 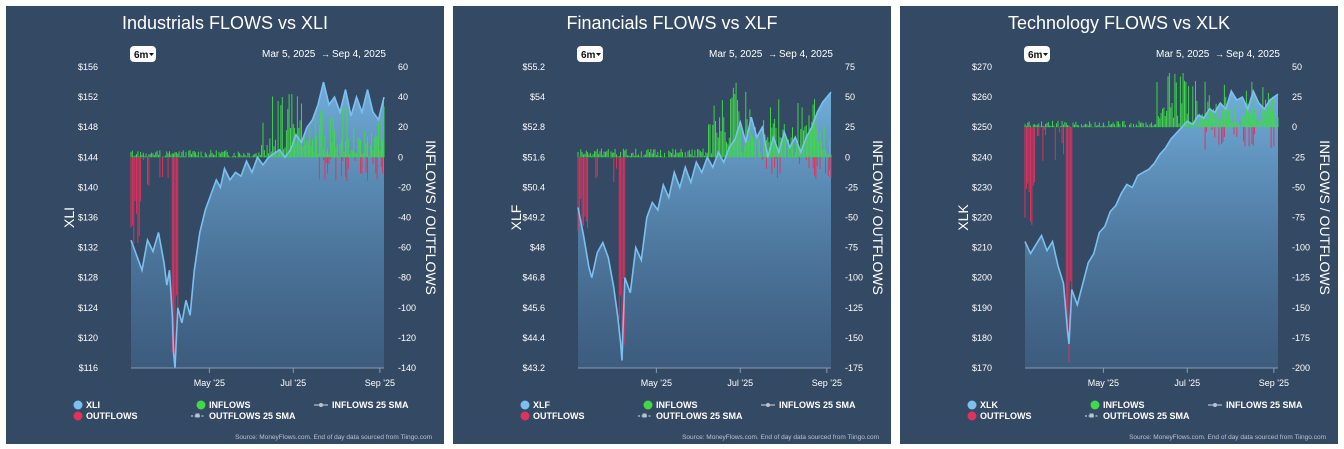 I want to click on y-tick-label: $140, so click(x=88, y=187).